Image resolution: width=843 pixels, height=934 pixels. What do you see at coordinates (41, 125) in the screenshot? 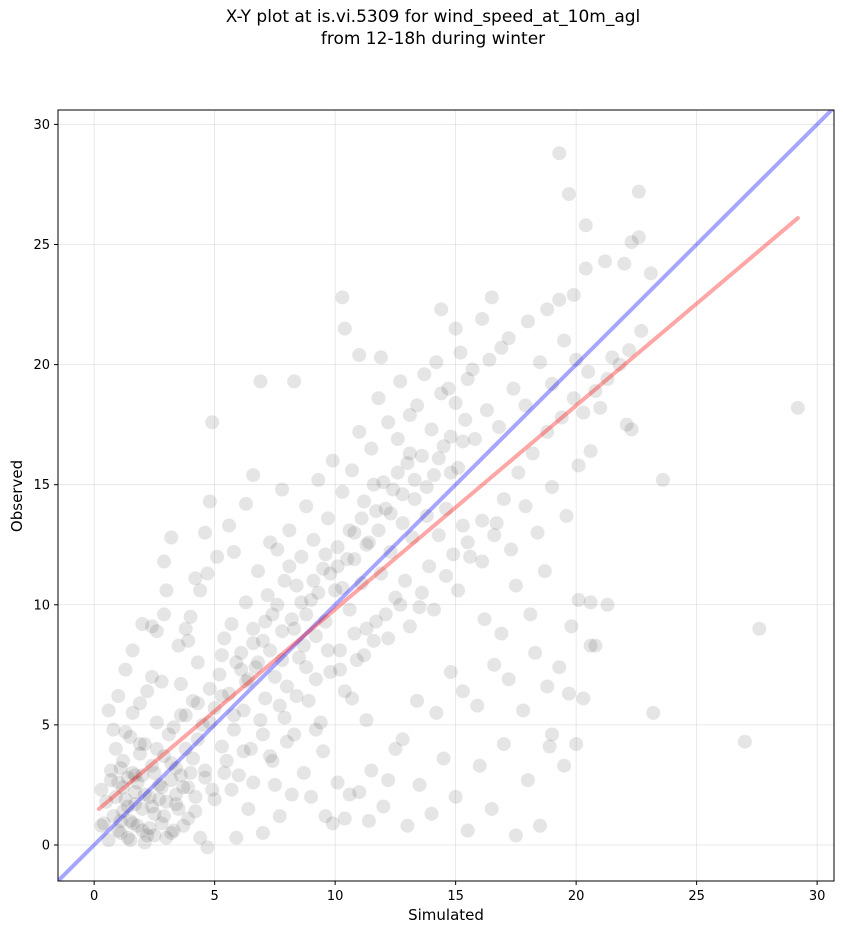
I see `y-tick-label: 30` at bounding box center [41, 125].